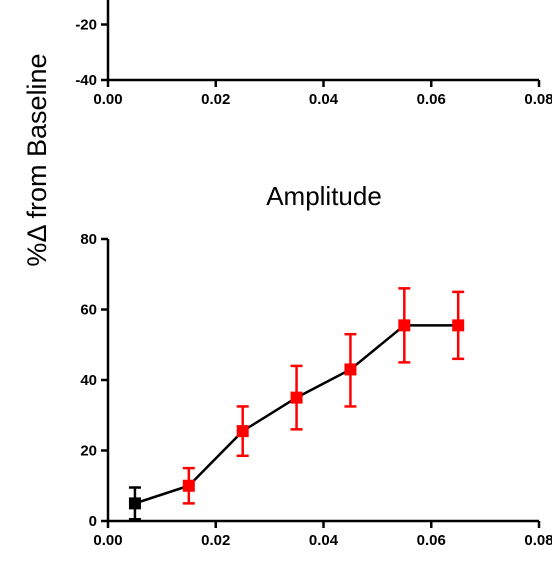 This screenshot has width=552, height=561. I want to click on y-tick-label: 20, so click(88, 451).